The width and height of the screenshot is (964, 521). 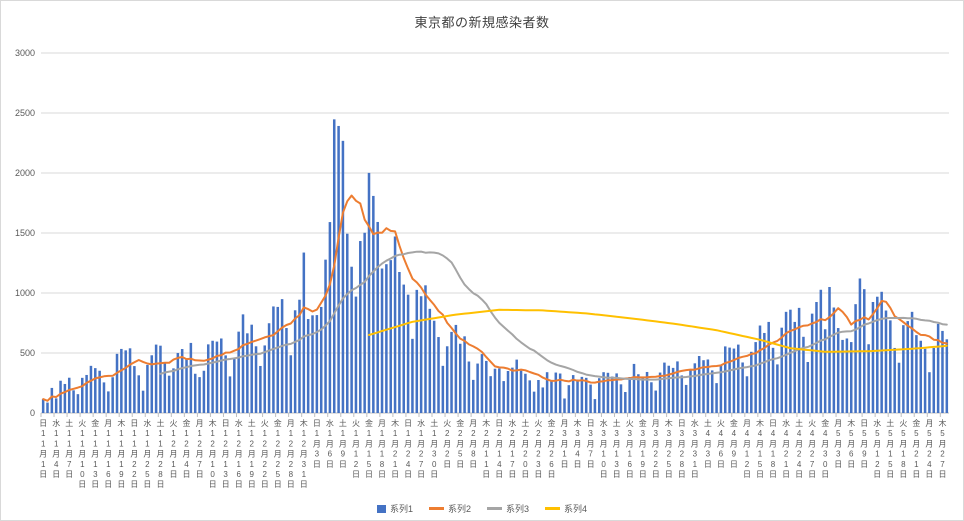 I want to click on legend-item-series4: 系列4, so click(x=566, y=508).